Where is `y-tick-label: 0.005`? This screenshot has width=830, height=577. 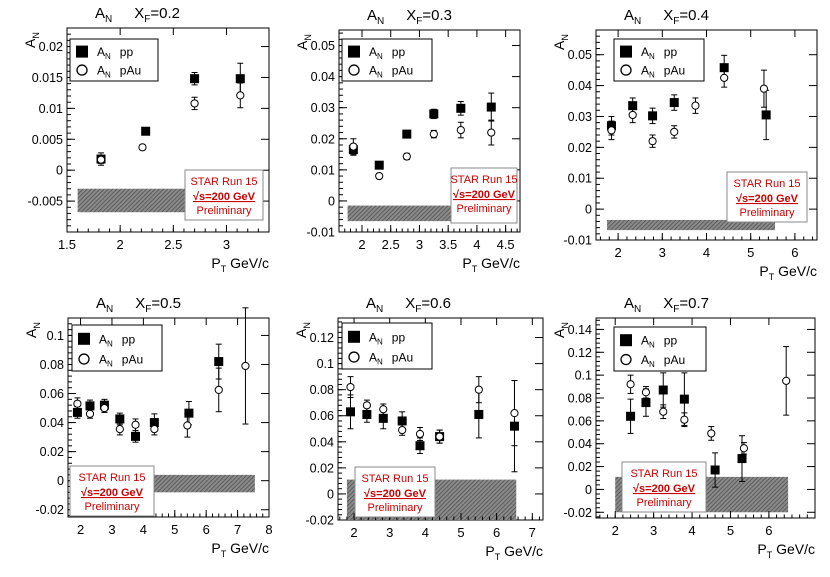 y-tick-label: 0.005 is located at coordinates (47, 140).